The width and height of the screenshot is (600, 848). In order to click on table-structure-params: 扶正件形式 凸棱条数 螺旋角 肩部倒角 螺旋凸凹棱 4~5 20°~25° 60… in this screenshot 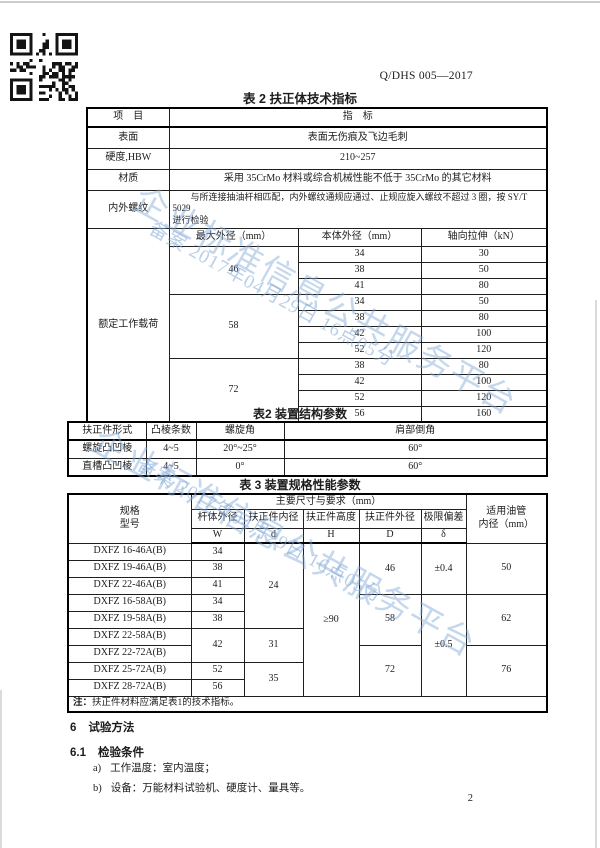, I will do `click(307, 449)`.